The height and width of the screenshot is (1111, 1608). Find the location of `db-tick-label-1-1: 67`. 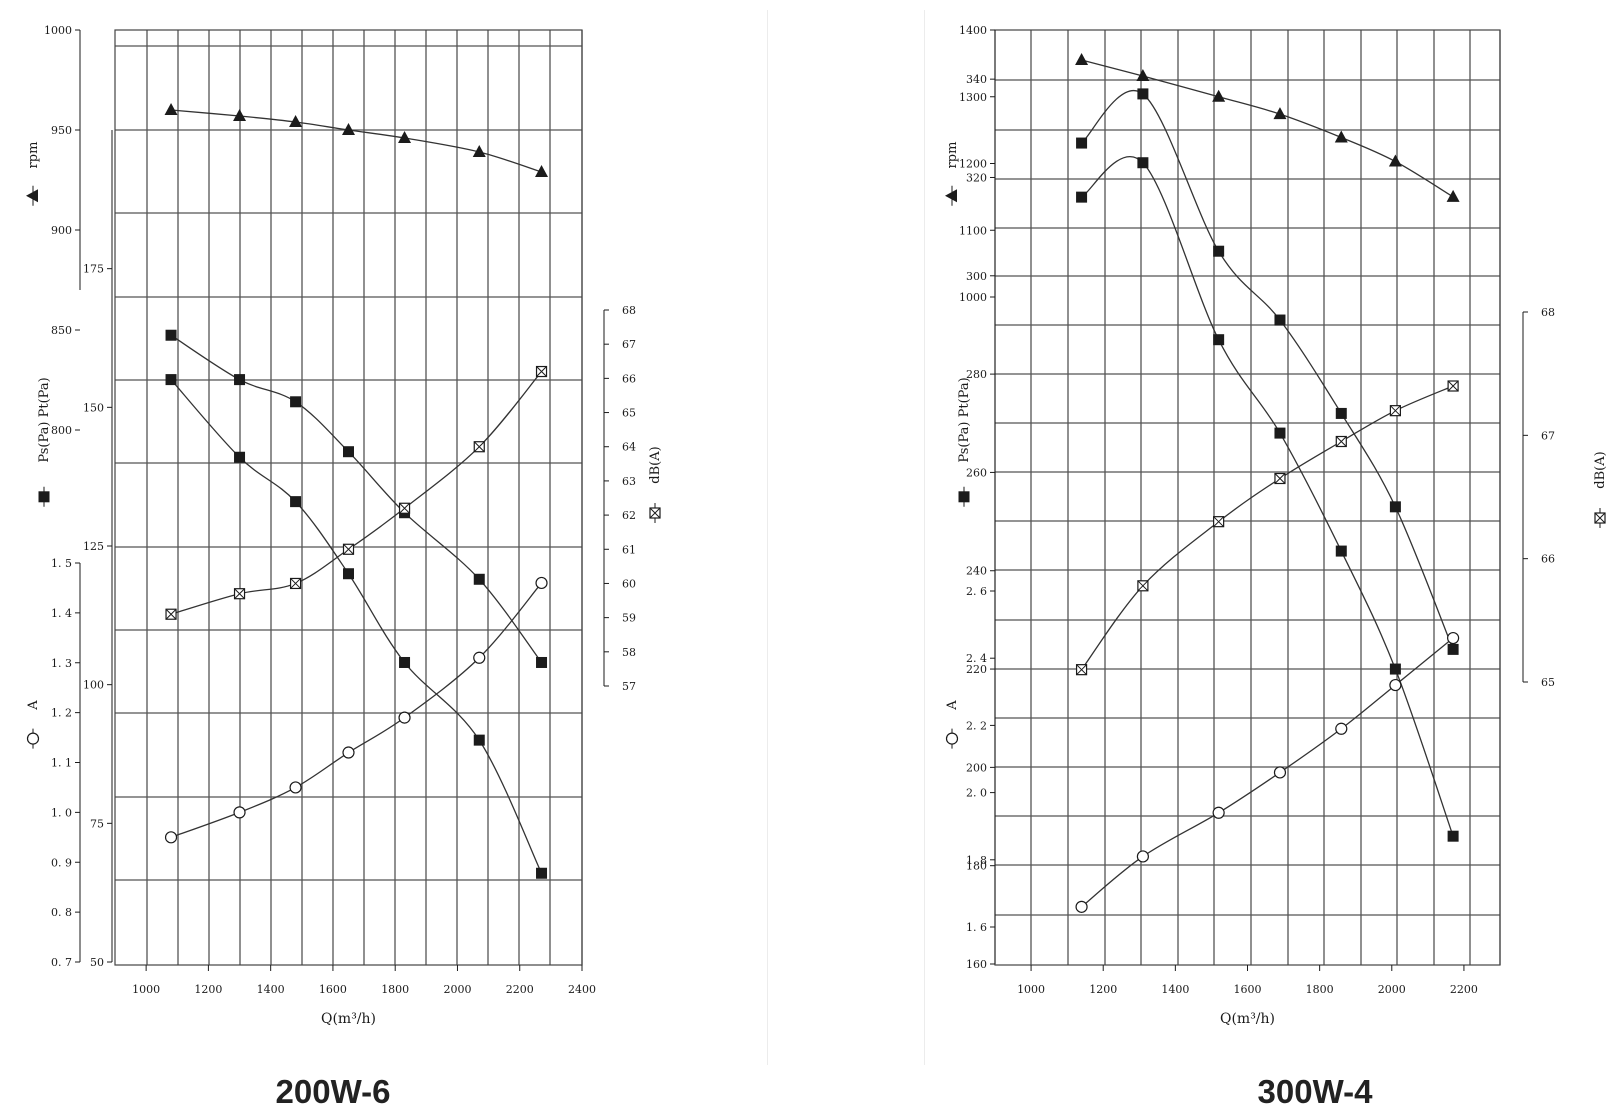

db-tick-label-1-1: 67 is located at coordinates (1548, 435).